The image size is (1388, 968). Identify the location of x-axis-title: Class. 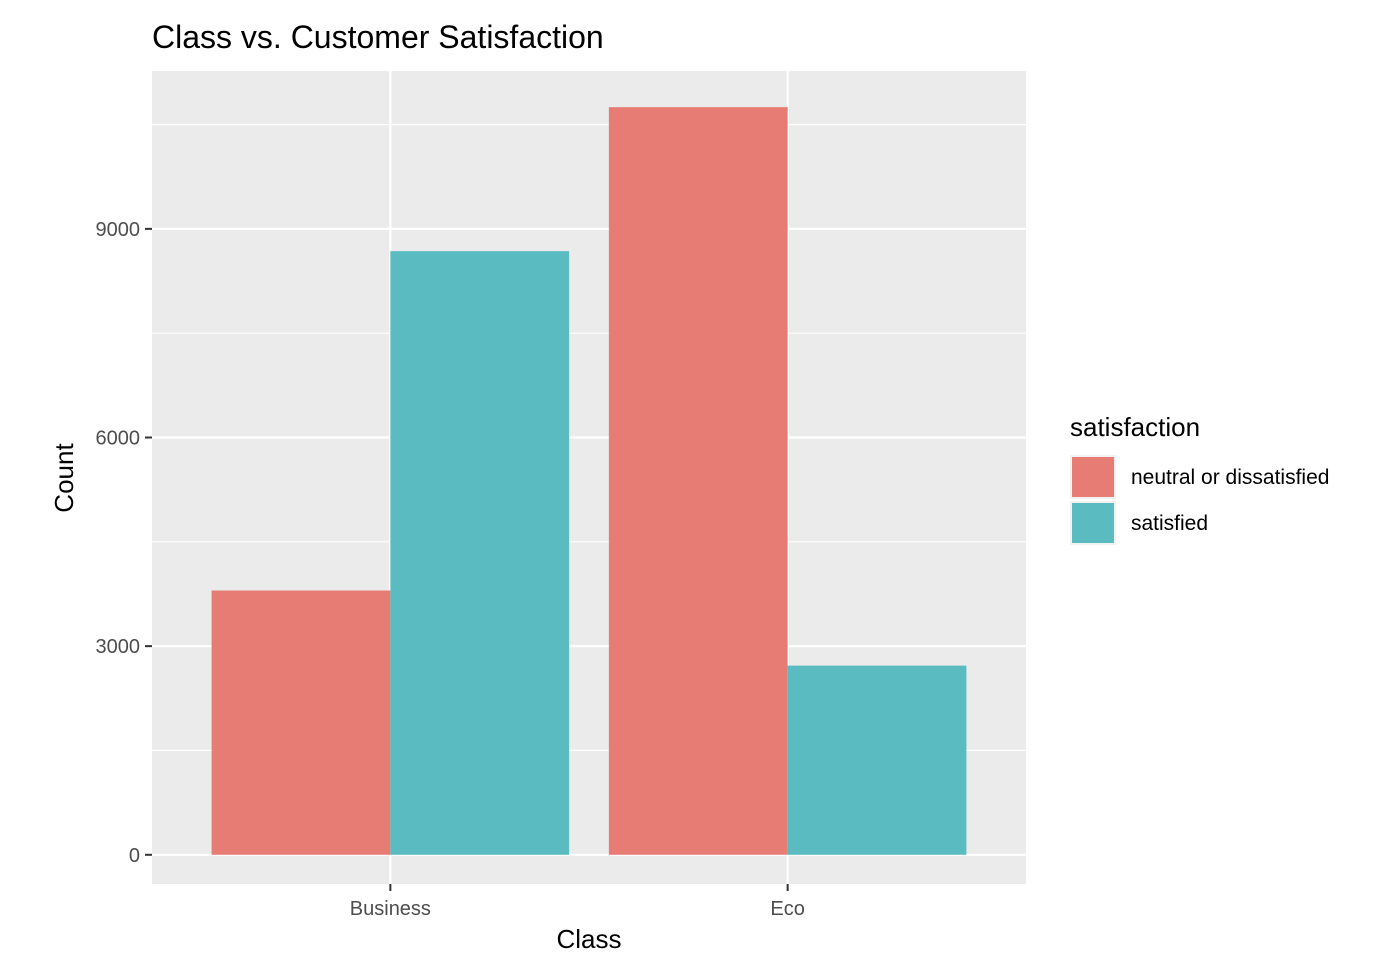
(588, 939).